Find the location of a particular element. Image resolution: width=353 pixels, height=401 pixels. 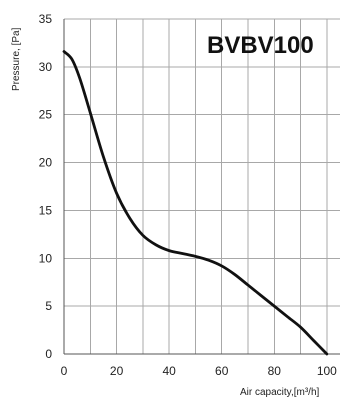

y-tick-label: 25 is located at coordinates (46, 115).